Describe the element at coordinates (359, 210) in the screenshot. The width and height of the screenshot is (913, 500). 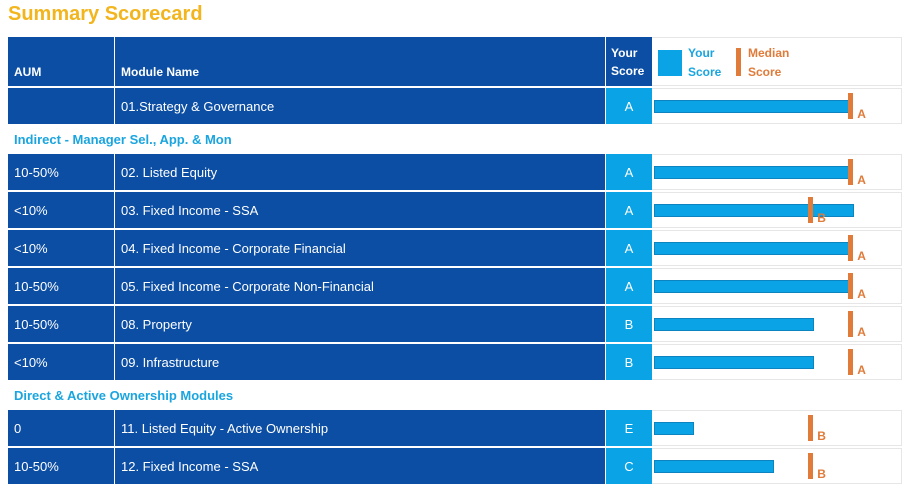
I see `module-name-cell: 03. Fixed Income - SSA` at that location.